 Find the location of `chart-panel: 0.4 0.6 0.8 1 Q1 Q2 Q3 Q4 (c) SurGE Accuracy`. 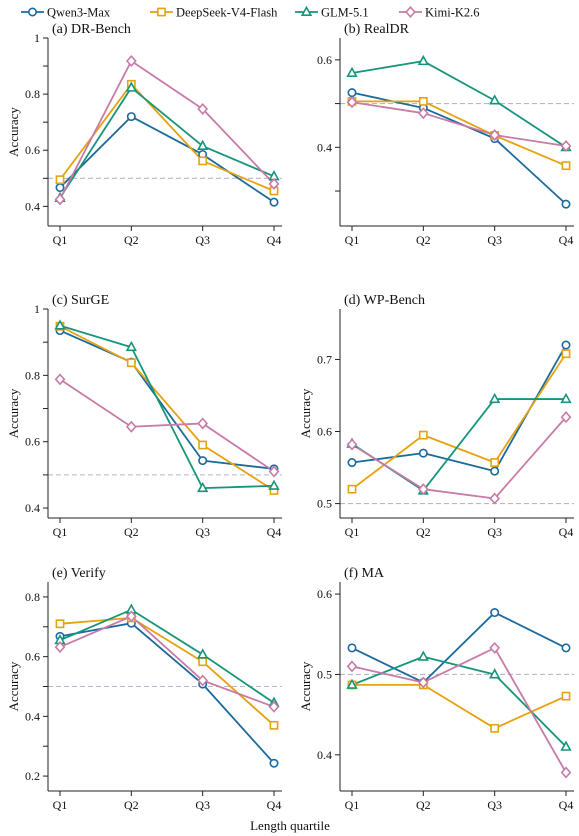

chart-panel: 0.4 0.6 0.8 1 Q1 Q2 Q3 Q4 (c) SurGE Accuracy is located at coordinates (144, 416).